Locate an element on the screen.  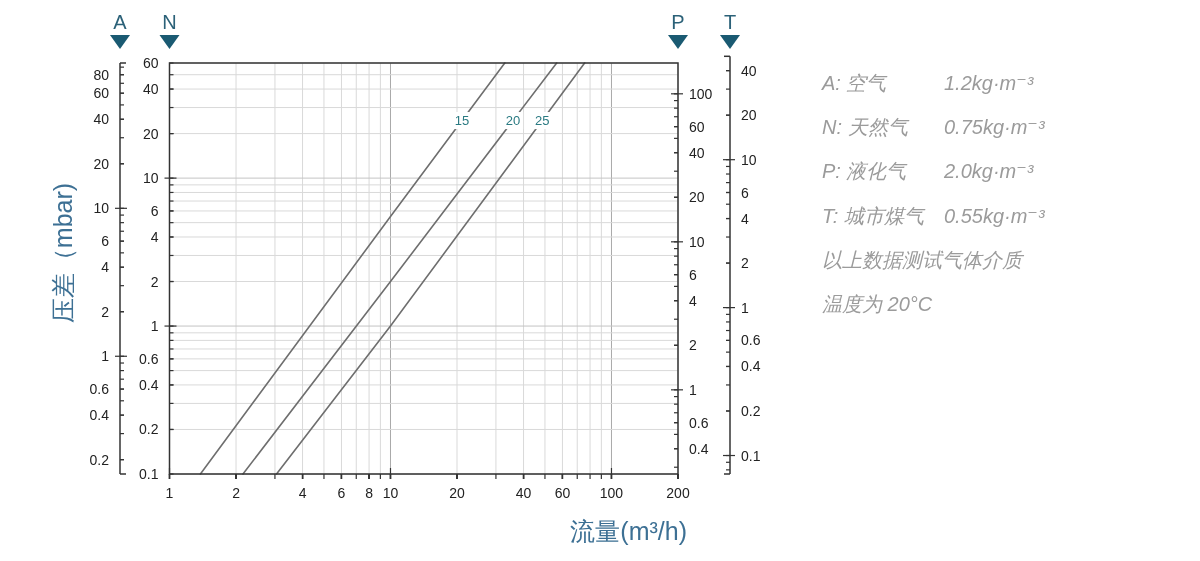
y-axis-title: 压差（mbar) is located at coordinates (63, 253).